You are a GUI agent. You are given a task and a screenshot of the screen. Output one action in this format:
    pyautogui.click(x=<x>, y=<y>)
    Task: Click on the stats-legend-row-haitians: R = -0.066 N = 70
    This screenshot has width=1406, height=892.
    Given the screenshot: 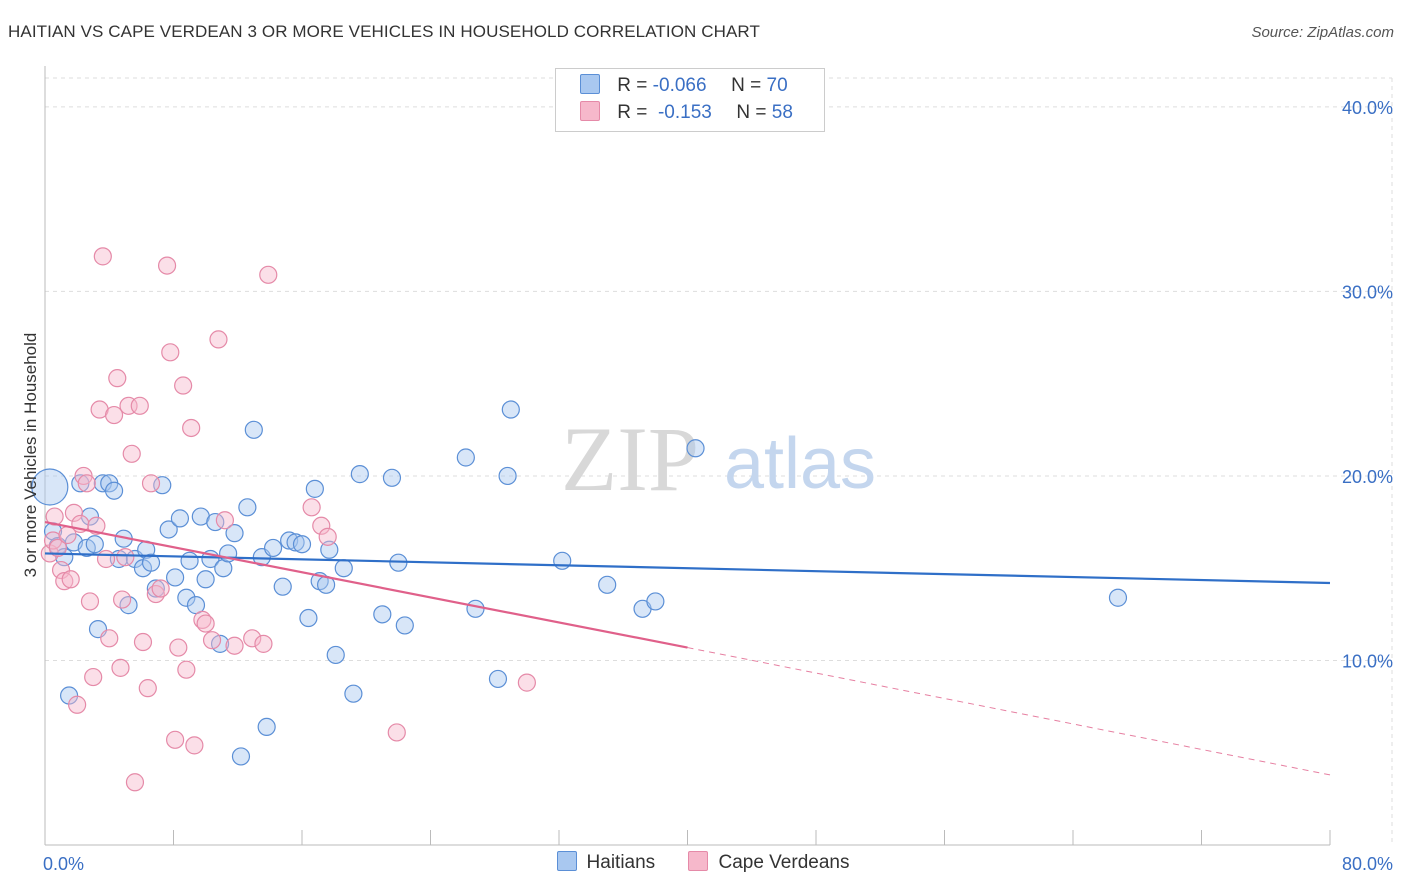 What is the action you would take?
    pyautogui.click(x=684, y=87)
    